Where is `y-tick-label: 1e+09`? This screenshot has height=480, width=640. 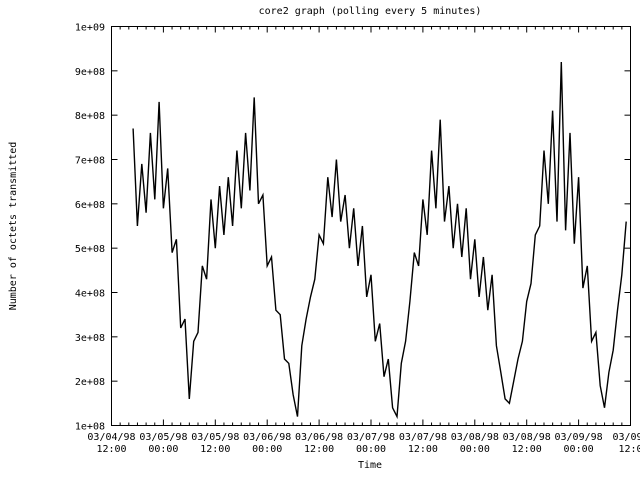
y-tick-label: 1e+09 is located at coordinates (90, 28).